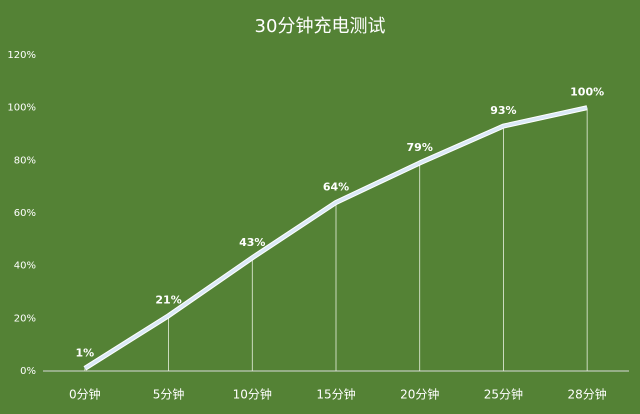  Describe the element at coordinates (503, 394) in the screenshot. I see `x-tick-label: 25分钟` at that location.